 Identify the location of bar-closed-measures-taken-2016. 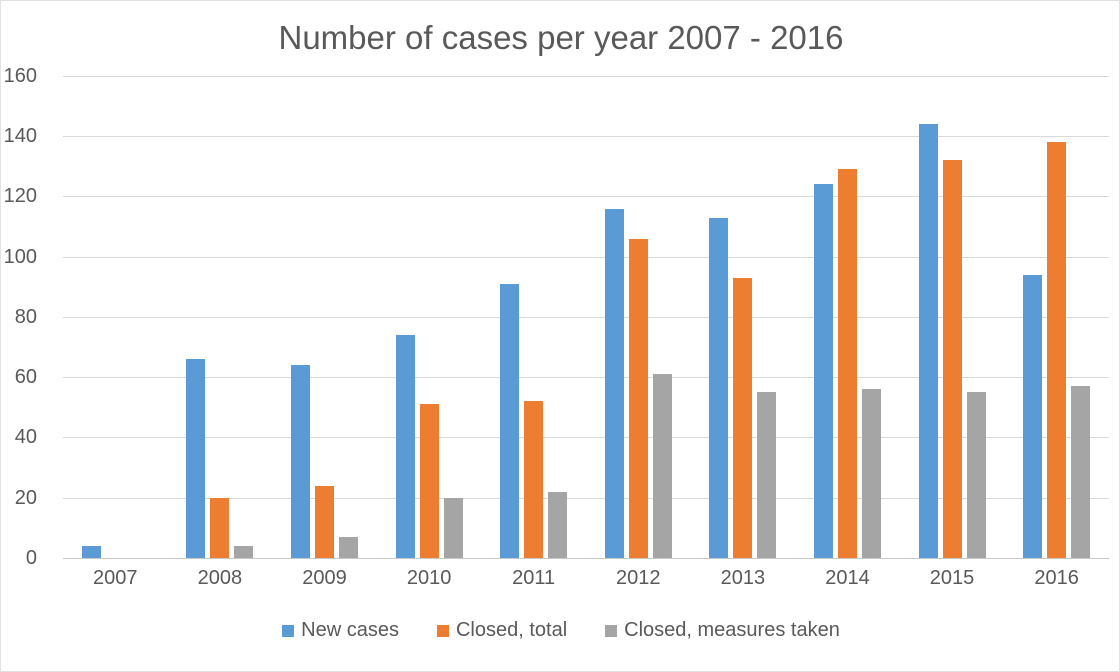
(1081, 472).